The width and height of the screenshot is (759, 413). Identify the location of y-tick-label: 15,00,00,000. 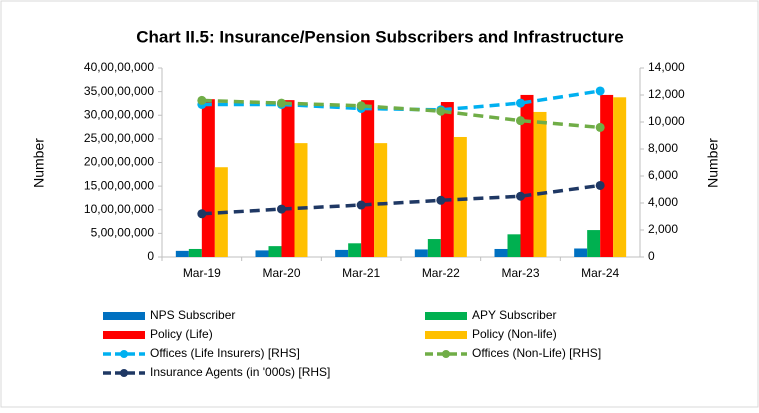
(119, 185).